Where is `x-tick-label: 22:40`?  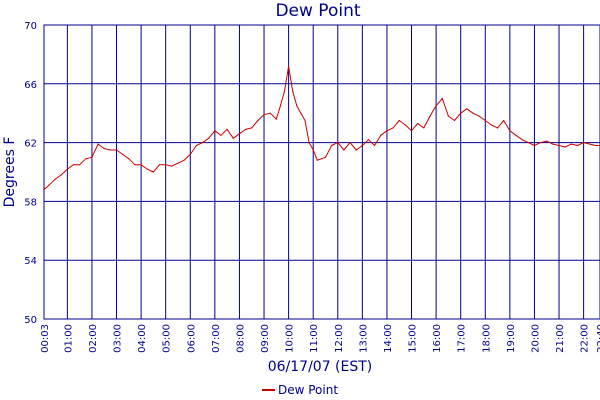 x-tick-label: 22:40 is located at coordinates (598, 338).